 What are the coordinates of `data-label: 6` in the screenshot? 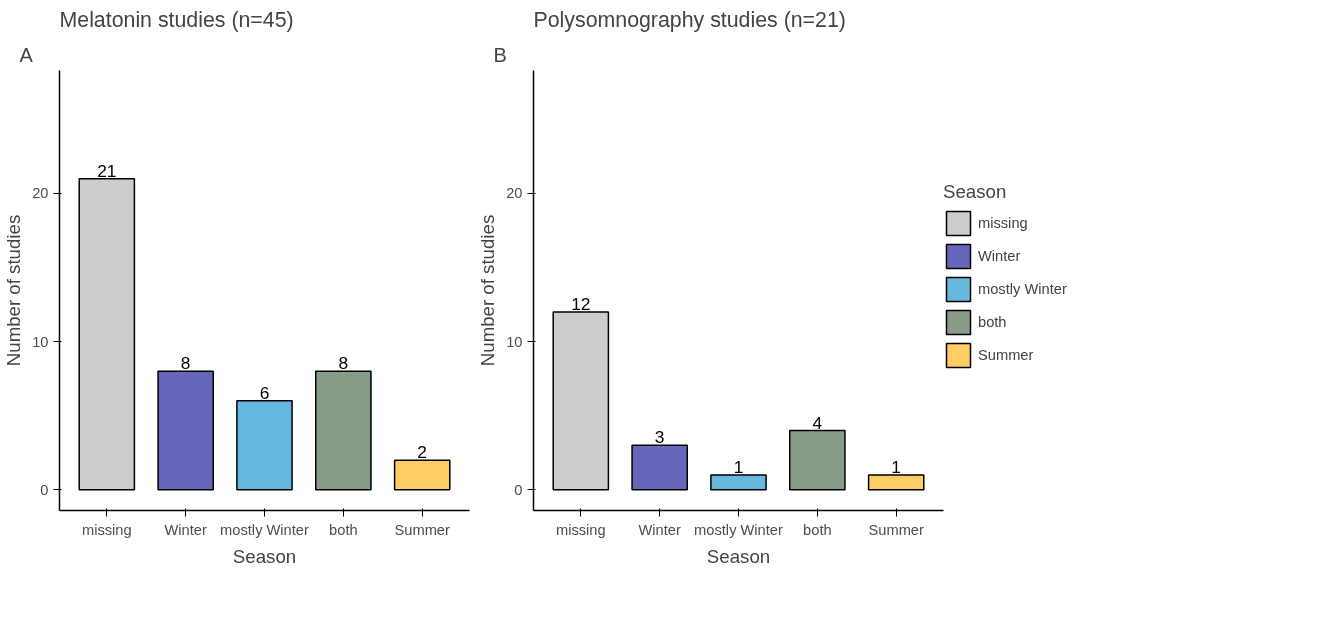 It's located at (264, 392).